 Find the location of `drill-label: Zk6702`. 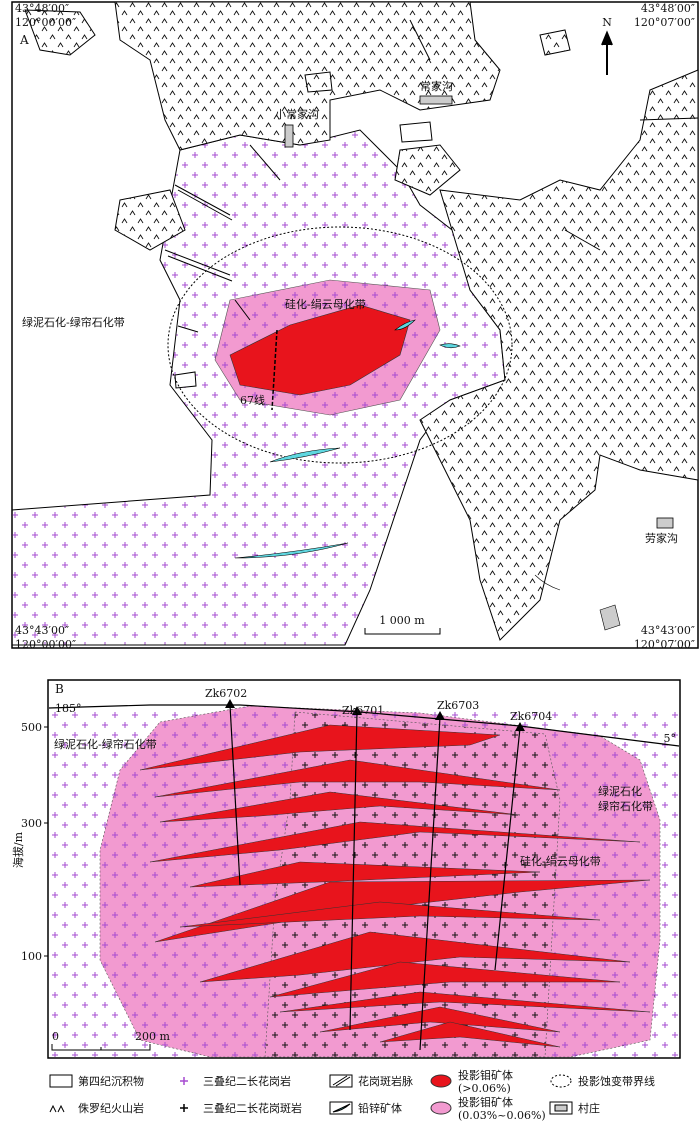

drill-label: Zk6702 is located at coordinates (226, 693).